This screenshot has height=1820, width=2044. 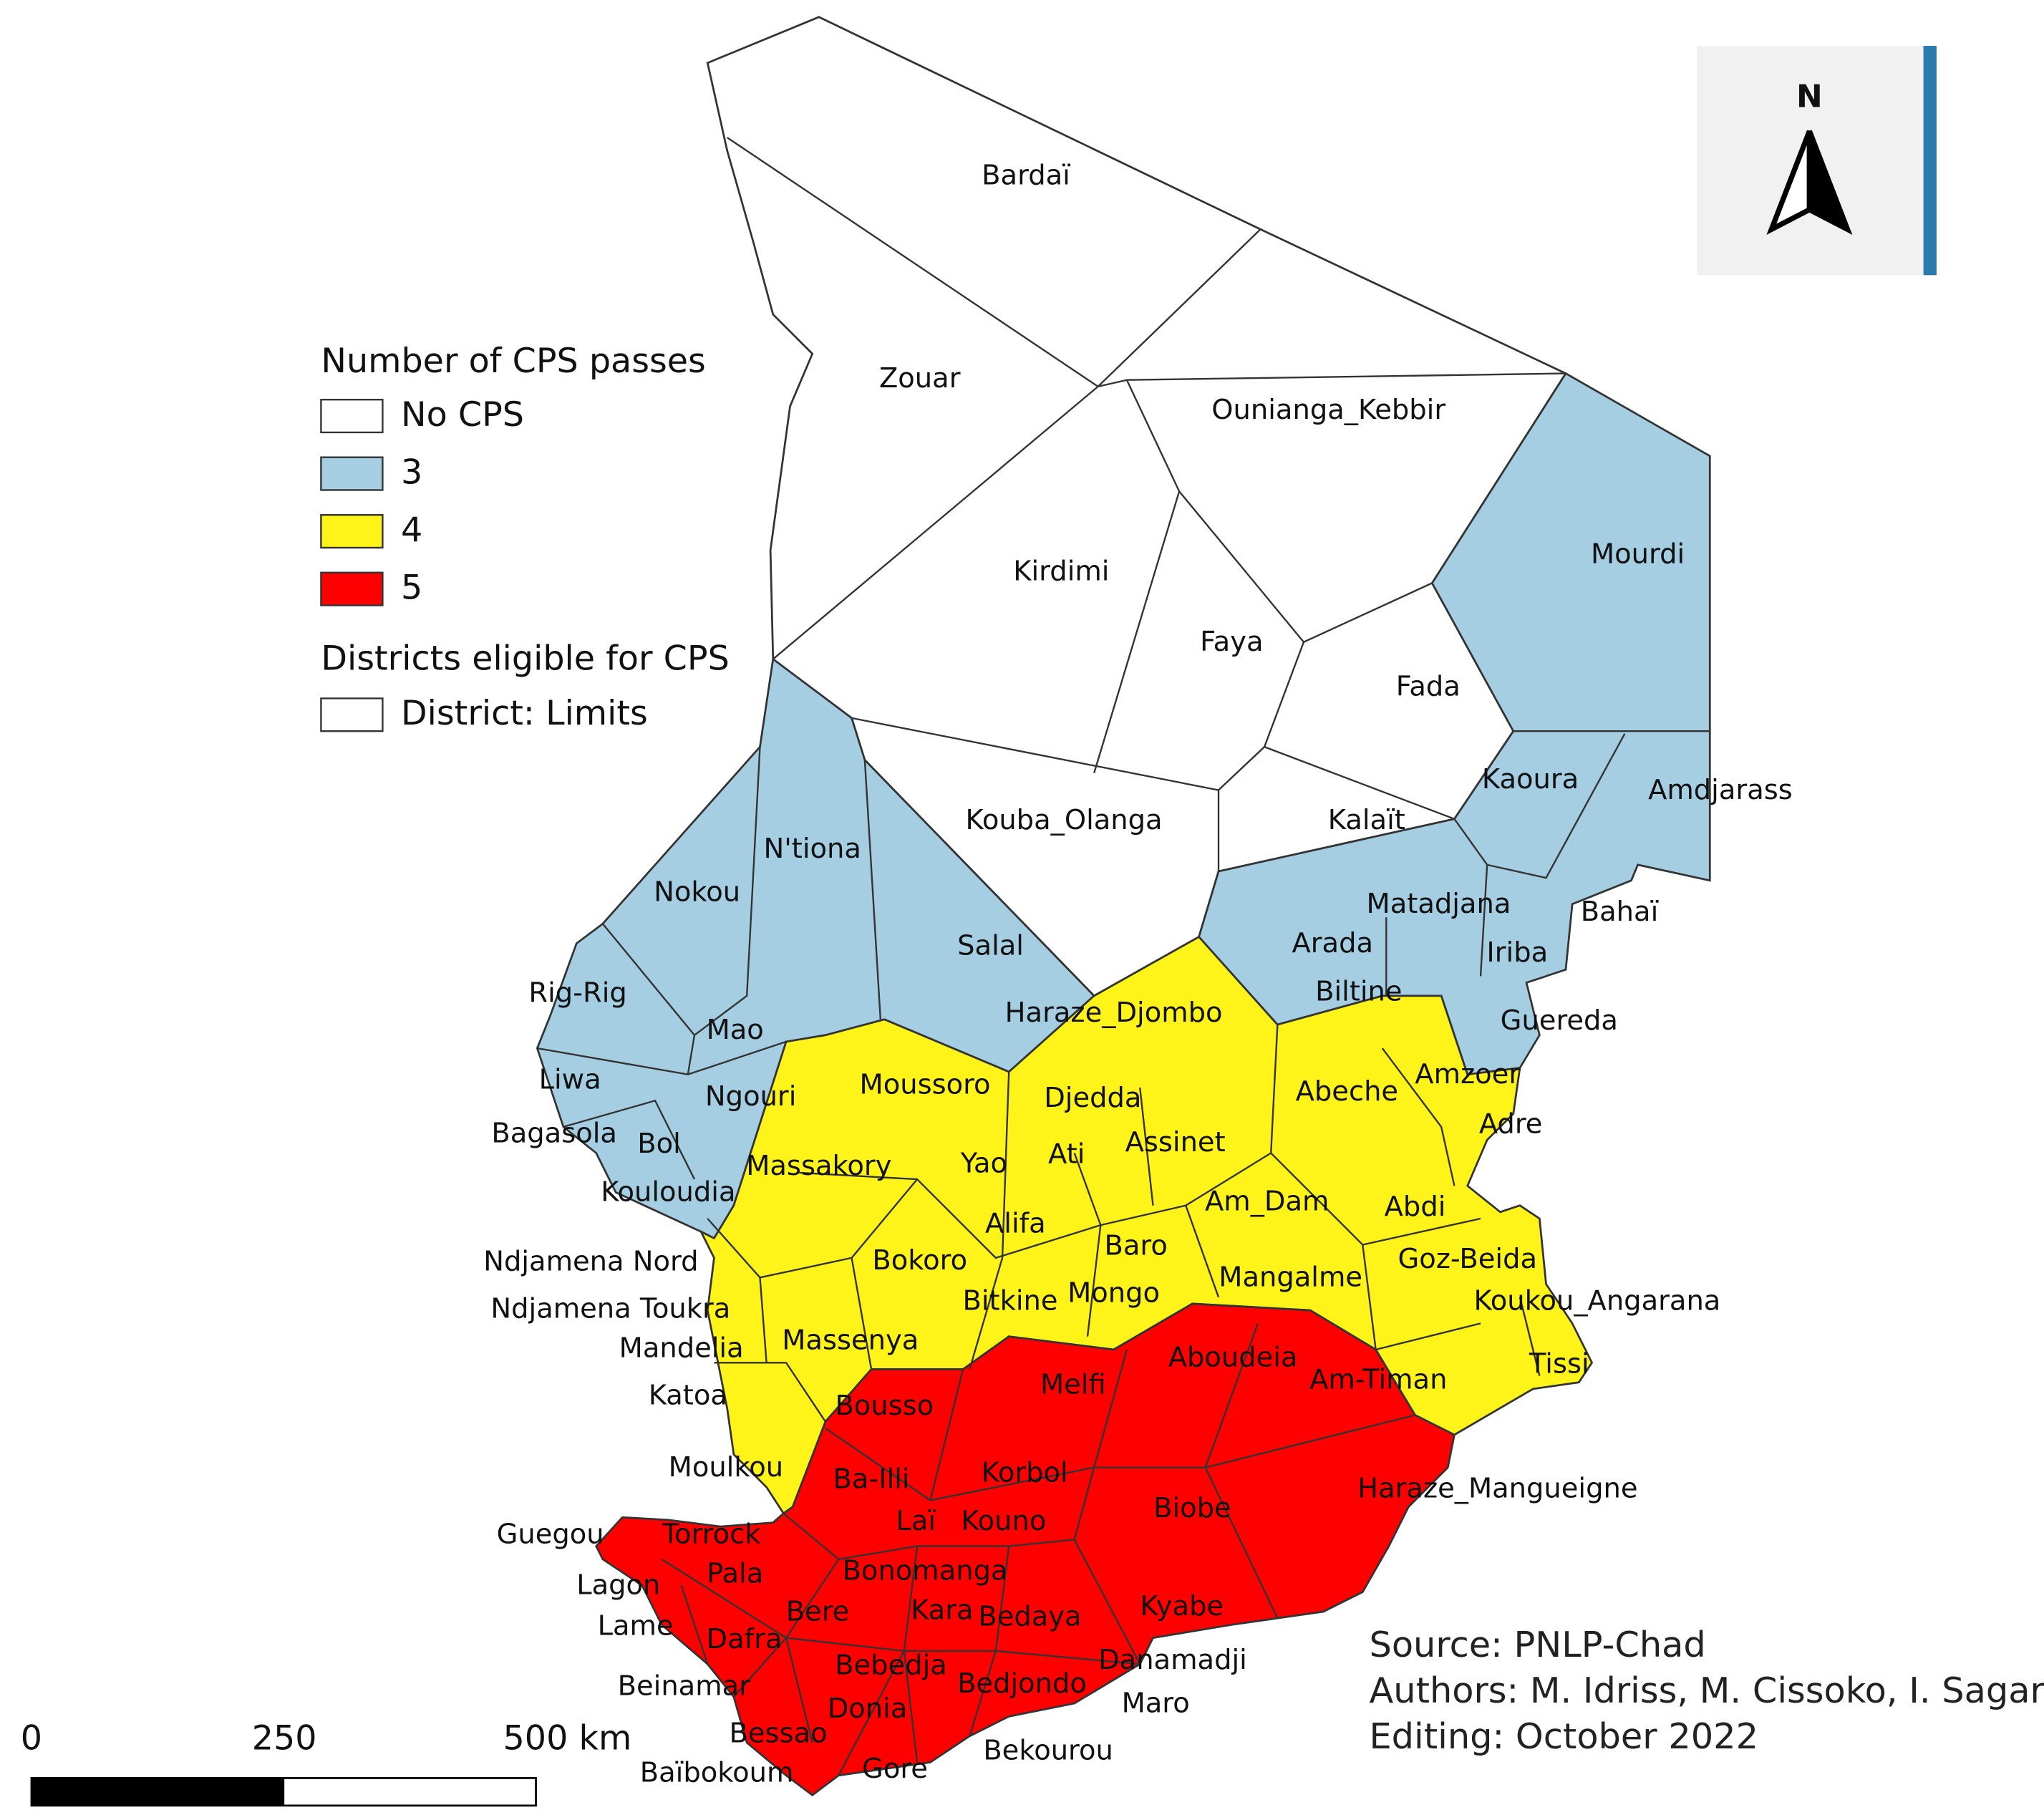 I want to click on district-label: Danamadji, so click(x=1173, y=1660).